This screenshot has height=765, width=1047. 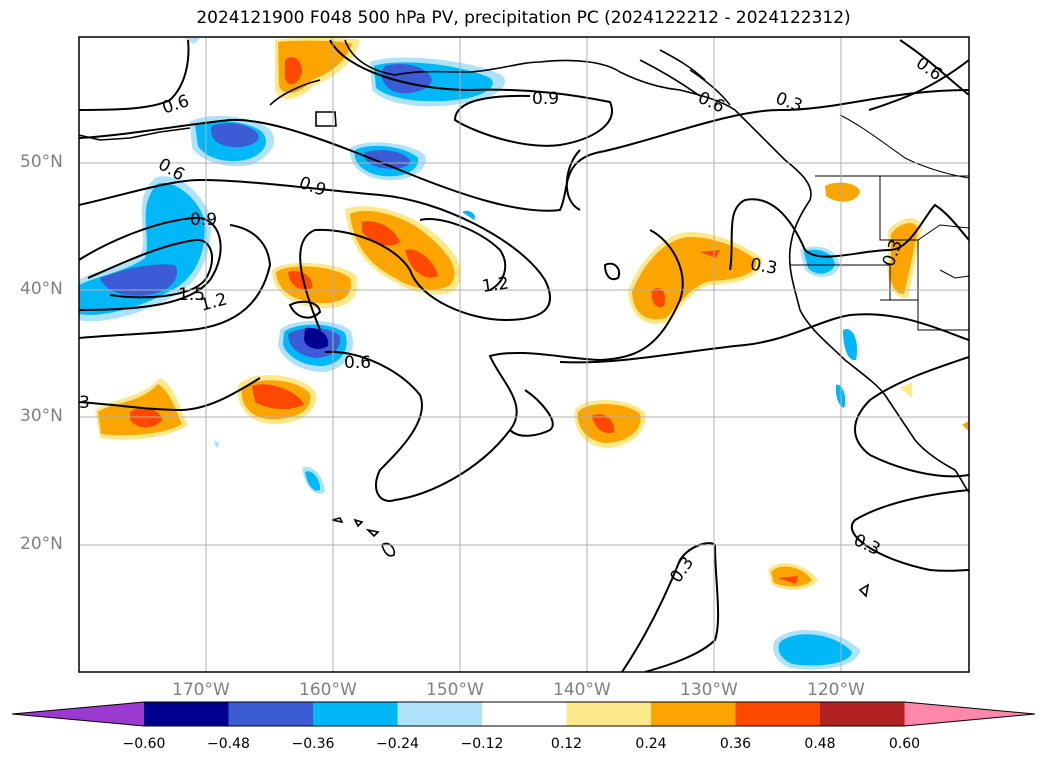 What do you see at coordinates (709, 690) in the screenshot?
I see `lon-label: 130°W` at bounding box center [709, 690].